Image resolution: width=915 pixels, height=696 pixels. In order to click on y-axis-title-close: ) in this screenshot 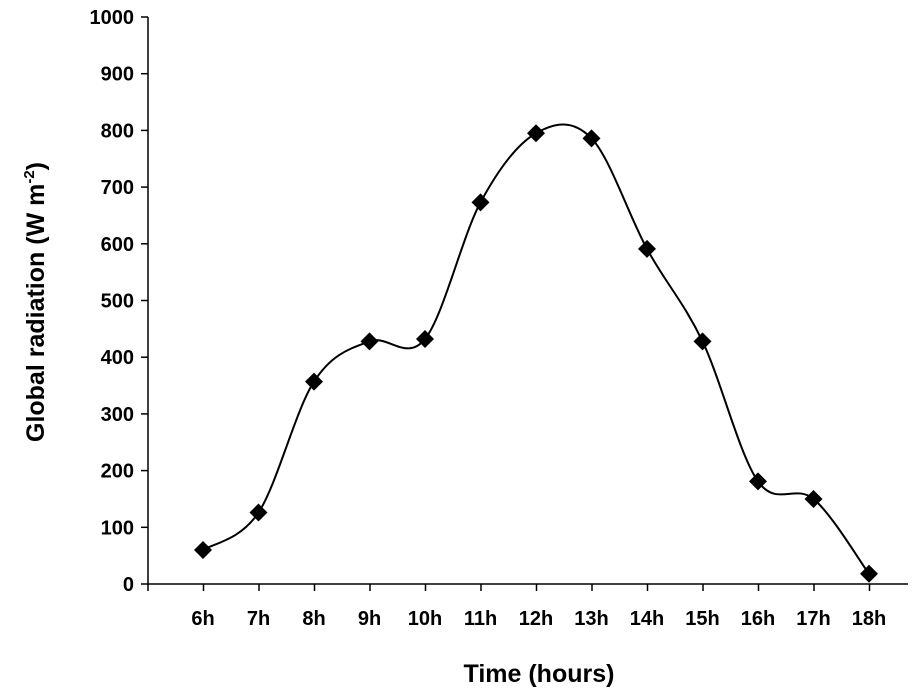, I will do `click(36, 166)`.